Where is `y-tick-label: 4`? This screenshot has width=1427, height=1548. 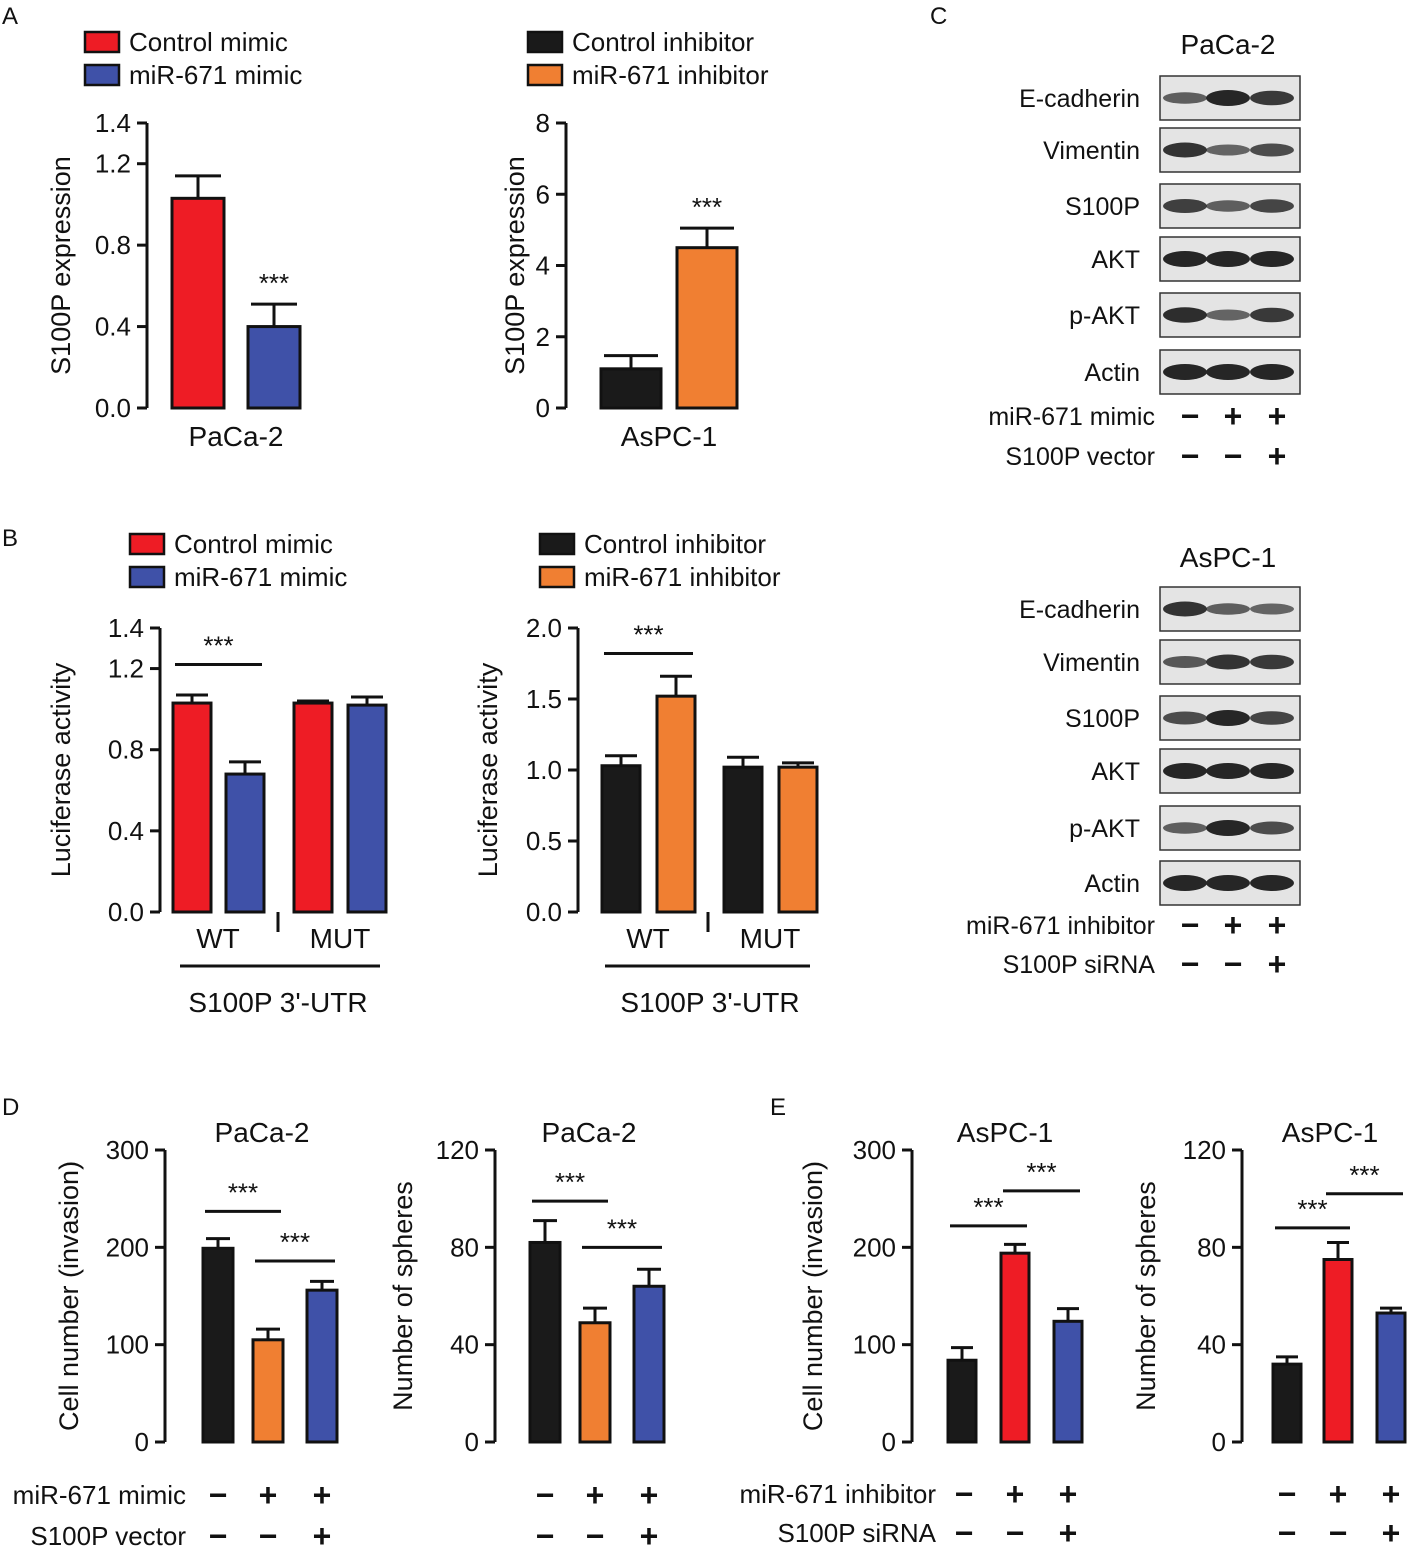 y-tick-label: 4 is located at coordinates (543, 266).